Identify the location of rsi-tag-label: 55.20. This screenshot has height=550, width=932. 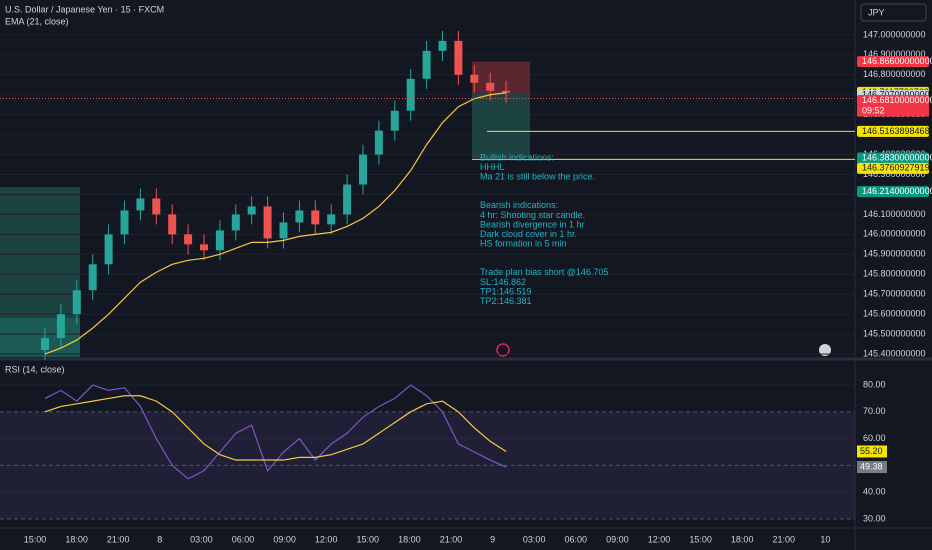
(871, 451).